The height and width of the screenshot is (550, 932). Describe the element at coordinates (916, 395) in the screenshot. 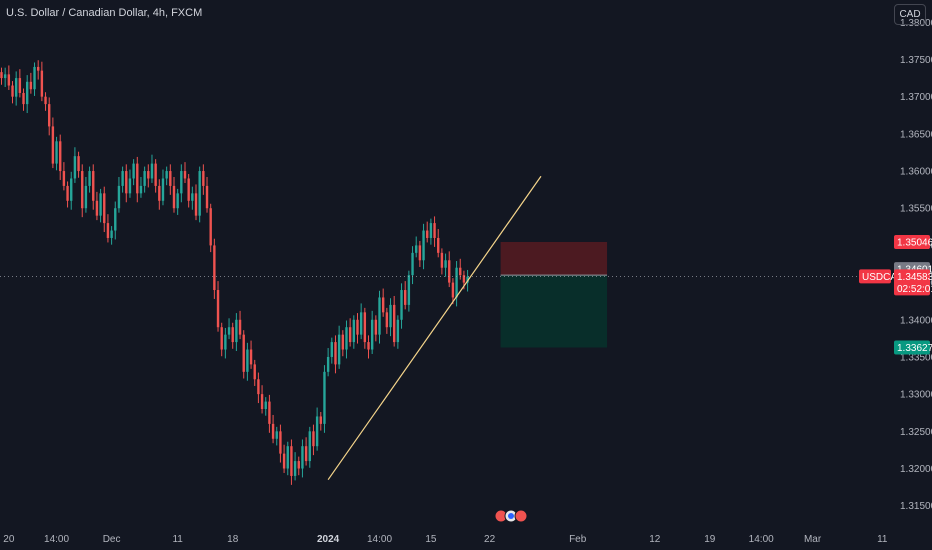

I see `price-tick-label: 1.33000` at that location.